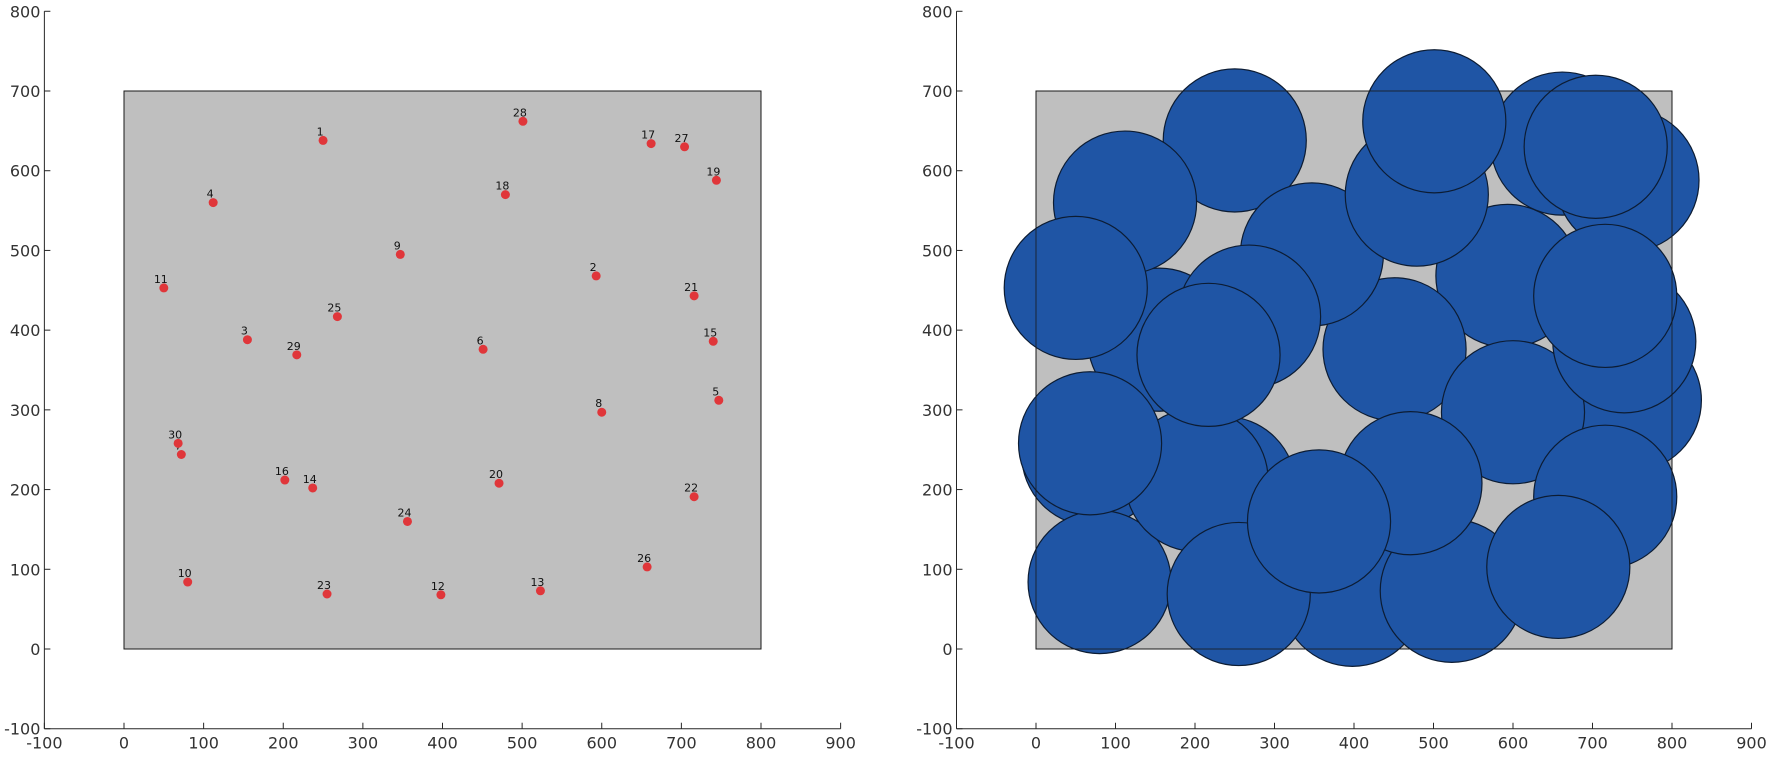 The image size is (1775, 762). Describe the element at coordinates (682, 138) in the screenshot. I see `point-label: 27` at that location.